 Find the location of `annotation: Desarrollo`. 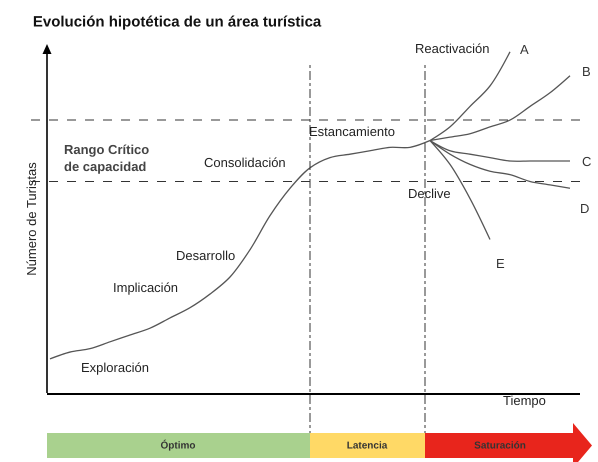

annotation: Desarrollo is located at coordinates (206, 255).